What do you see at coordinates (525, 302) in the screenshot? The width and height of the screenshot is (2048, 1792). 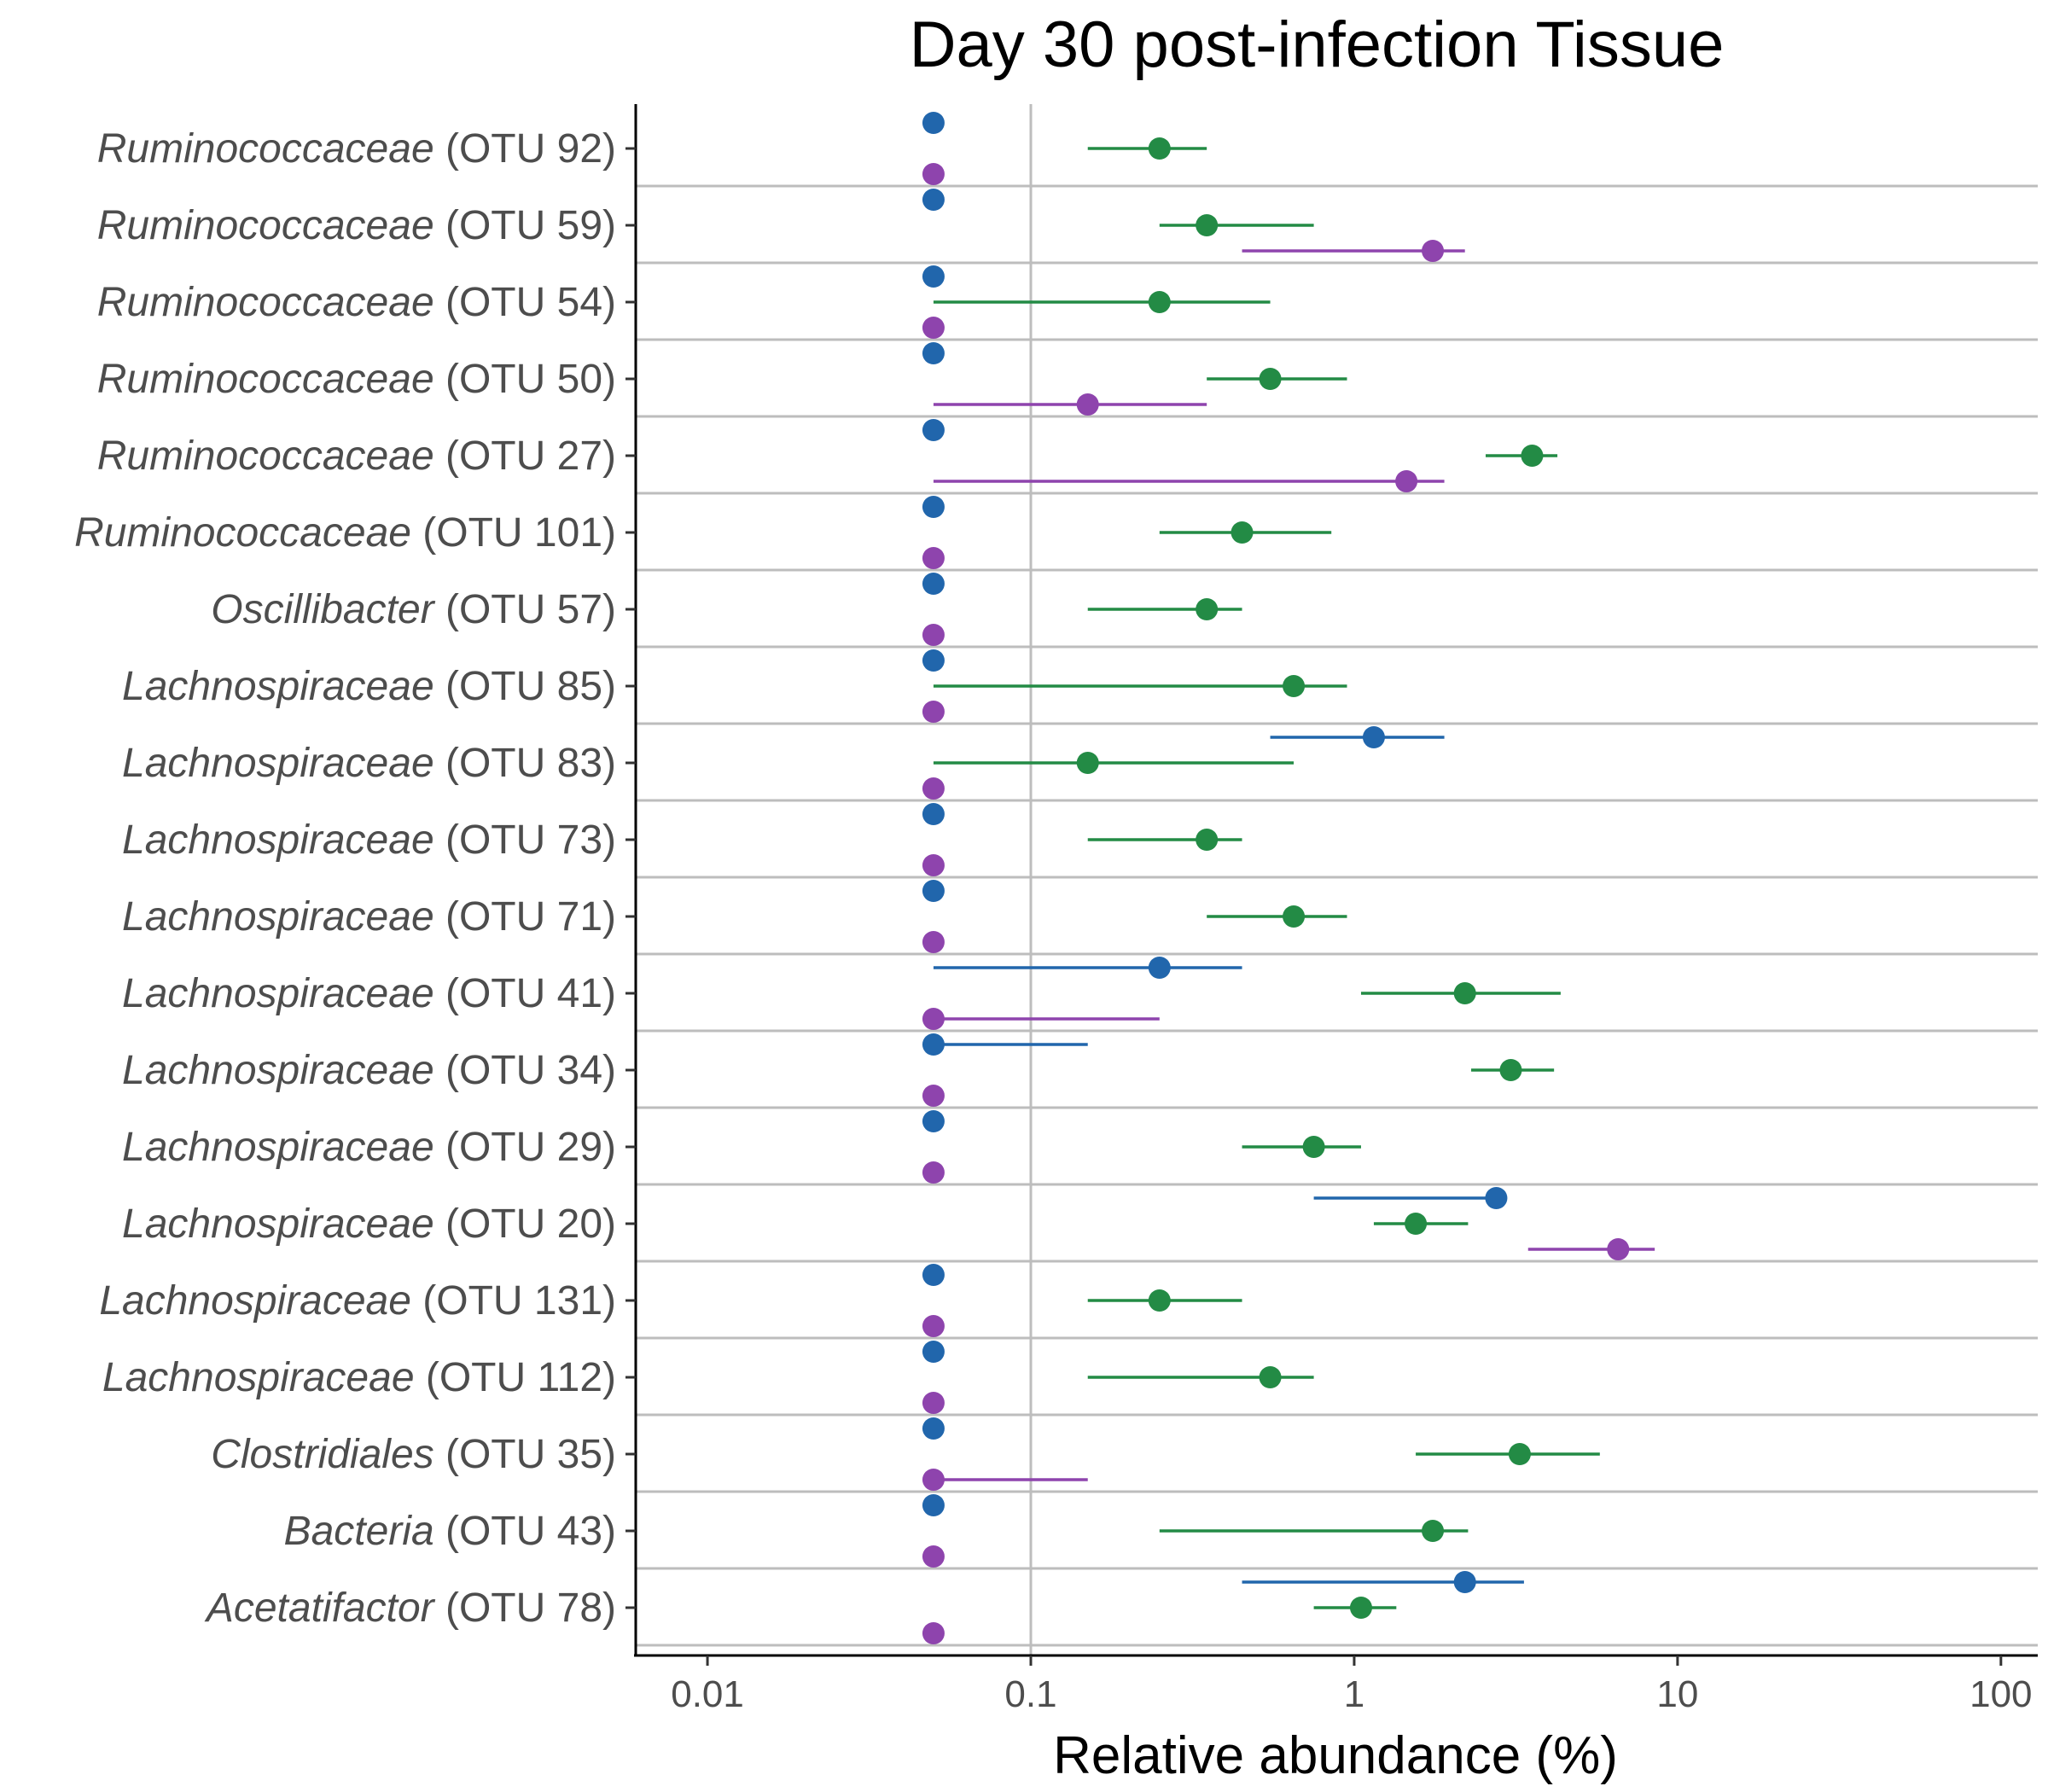 I see `category-otu: (OTU 54)` at bounding box center [525, 302].